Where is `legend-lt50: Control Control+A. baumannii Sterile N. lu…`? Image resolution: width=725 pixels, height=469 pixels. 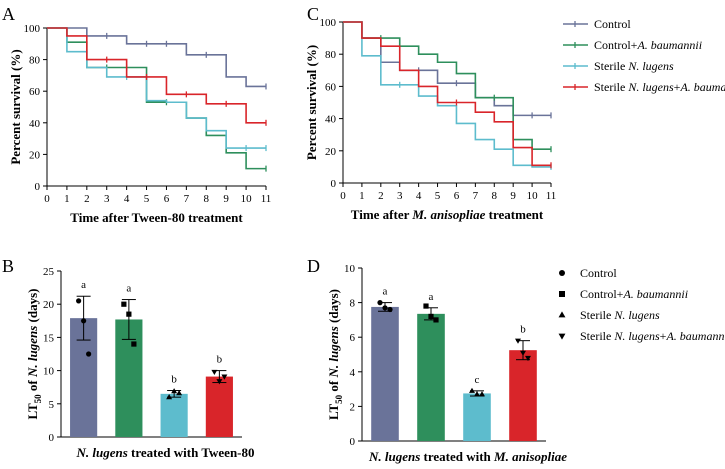 legend-lt50: Control Control+A. baumannii Sterile N. lu… is located at coordinates (641, 304).